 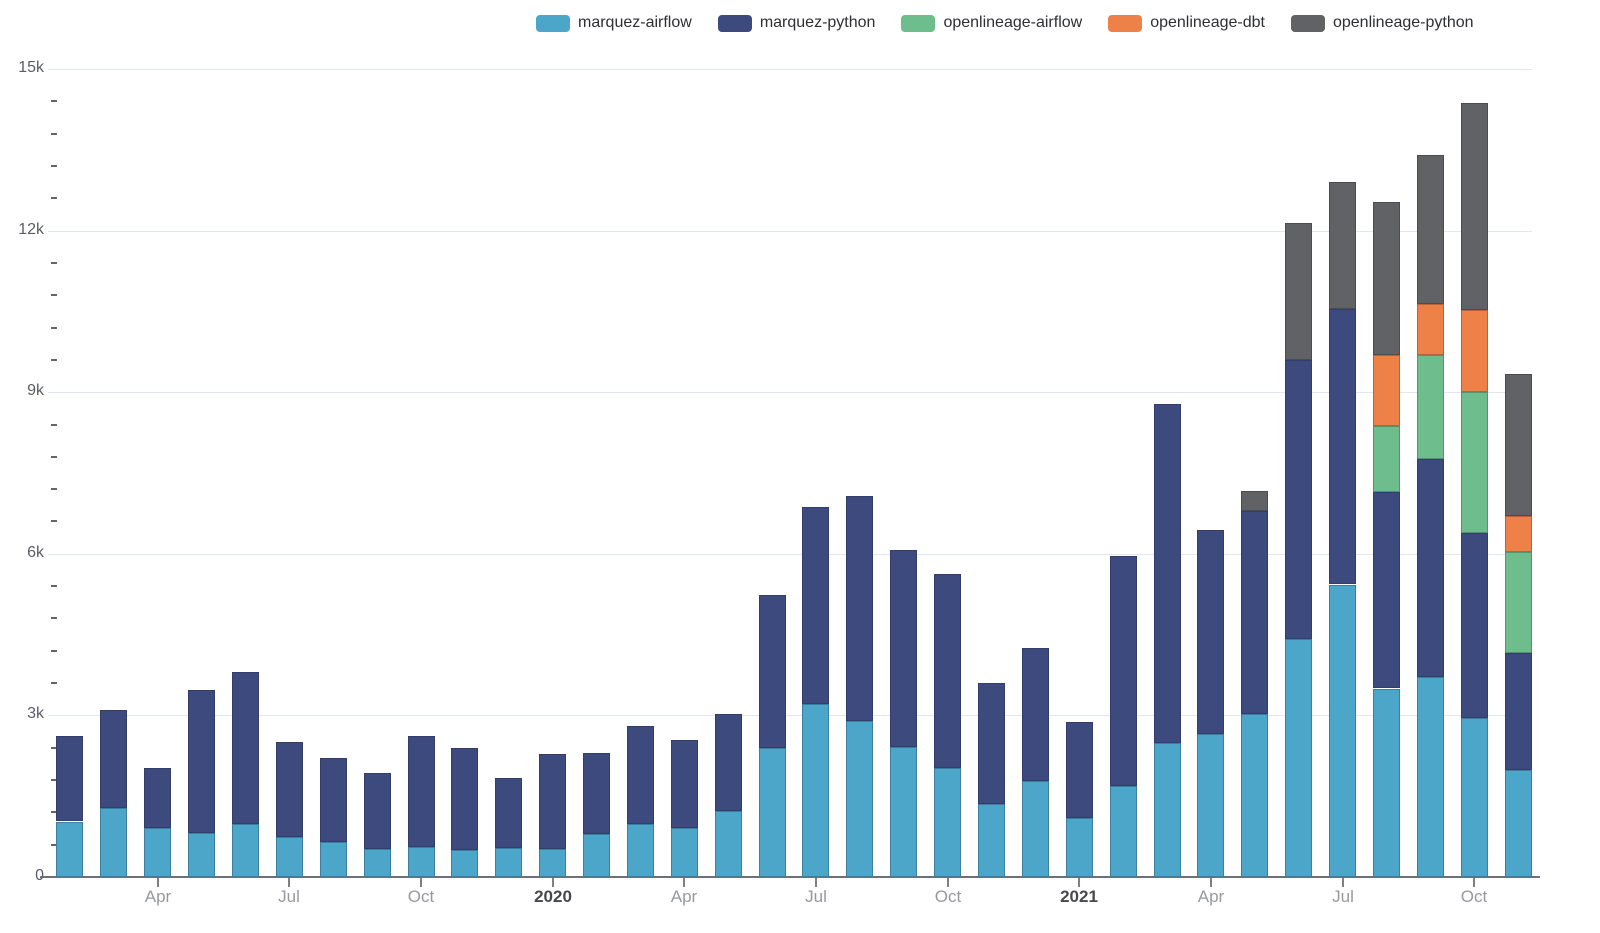 What do you see at coordinates (31, 229) in the screenshot?
I see `y-axis-label: 12k` at bounding box center [31, 229].